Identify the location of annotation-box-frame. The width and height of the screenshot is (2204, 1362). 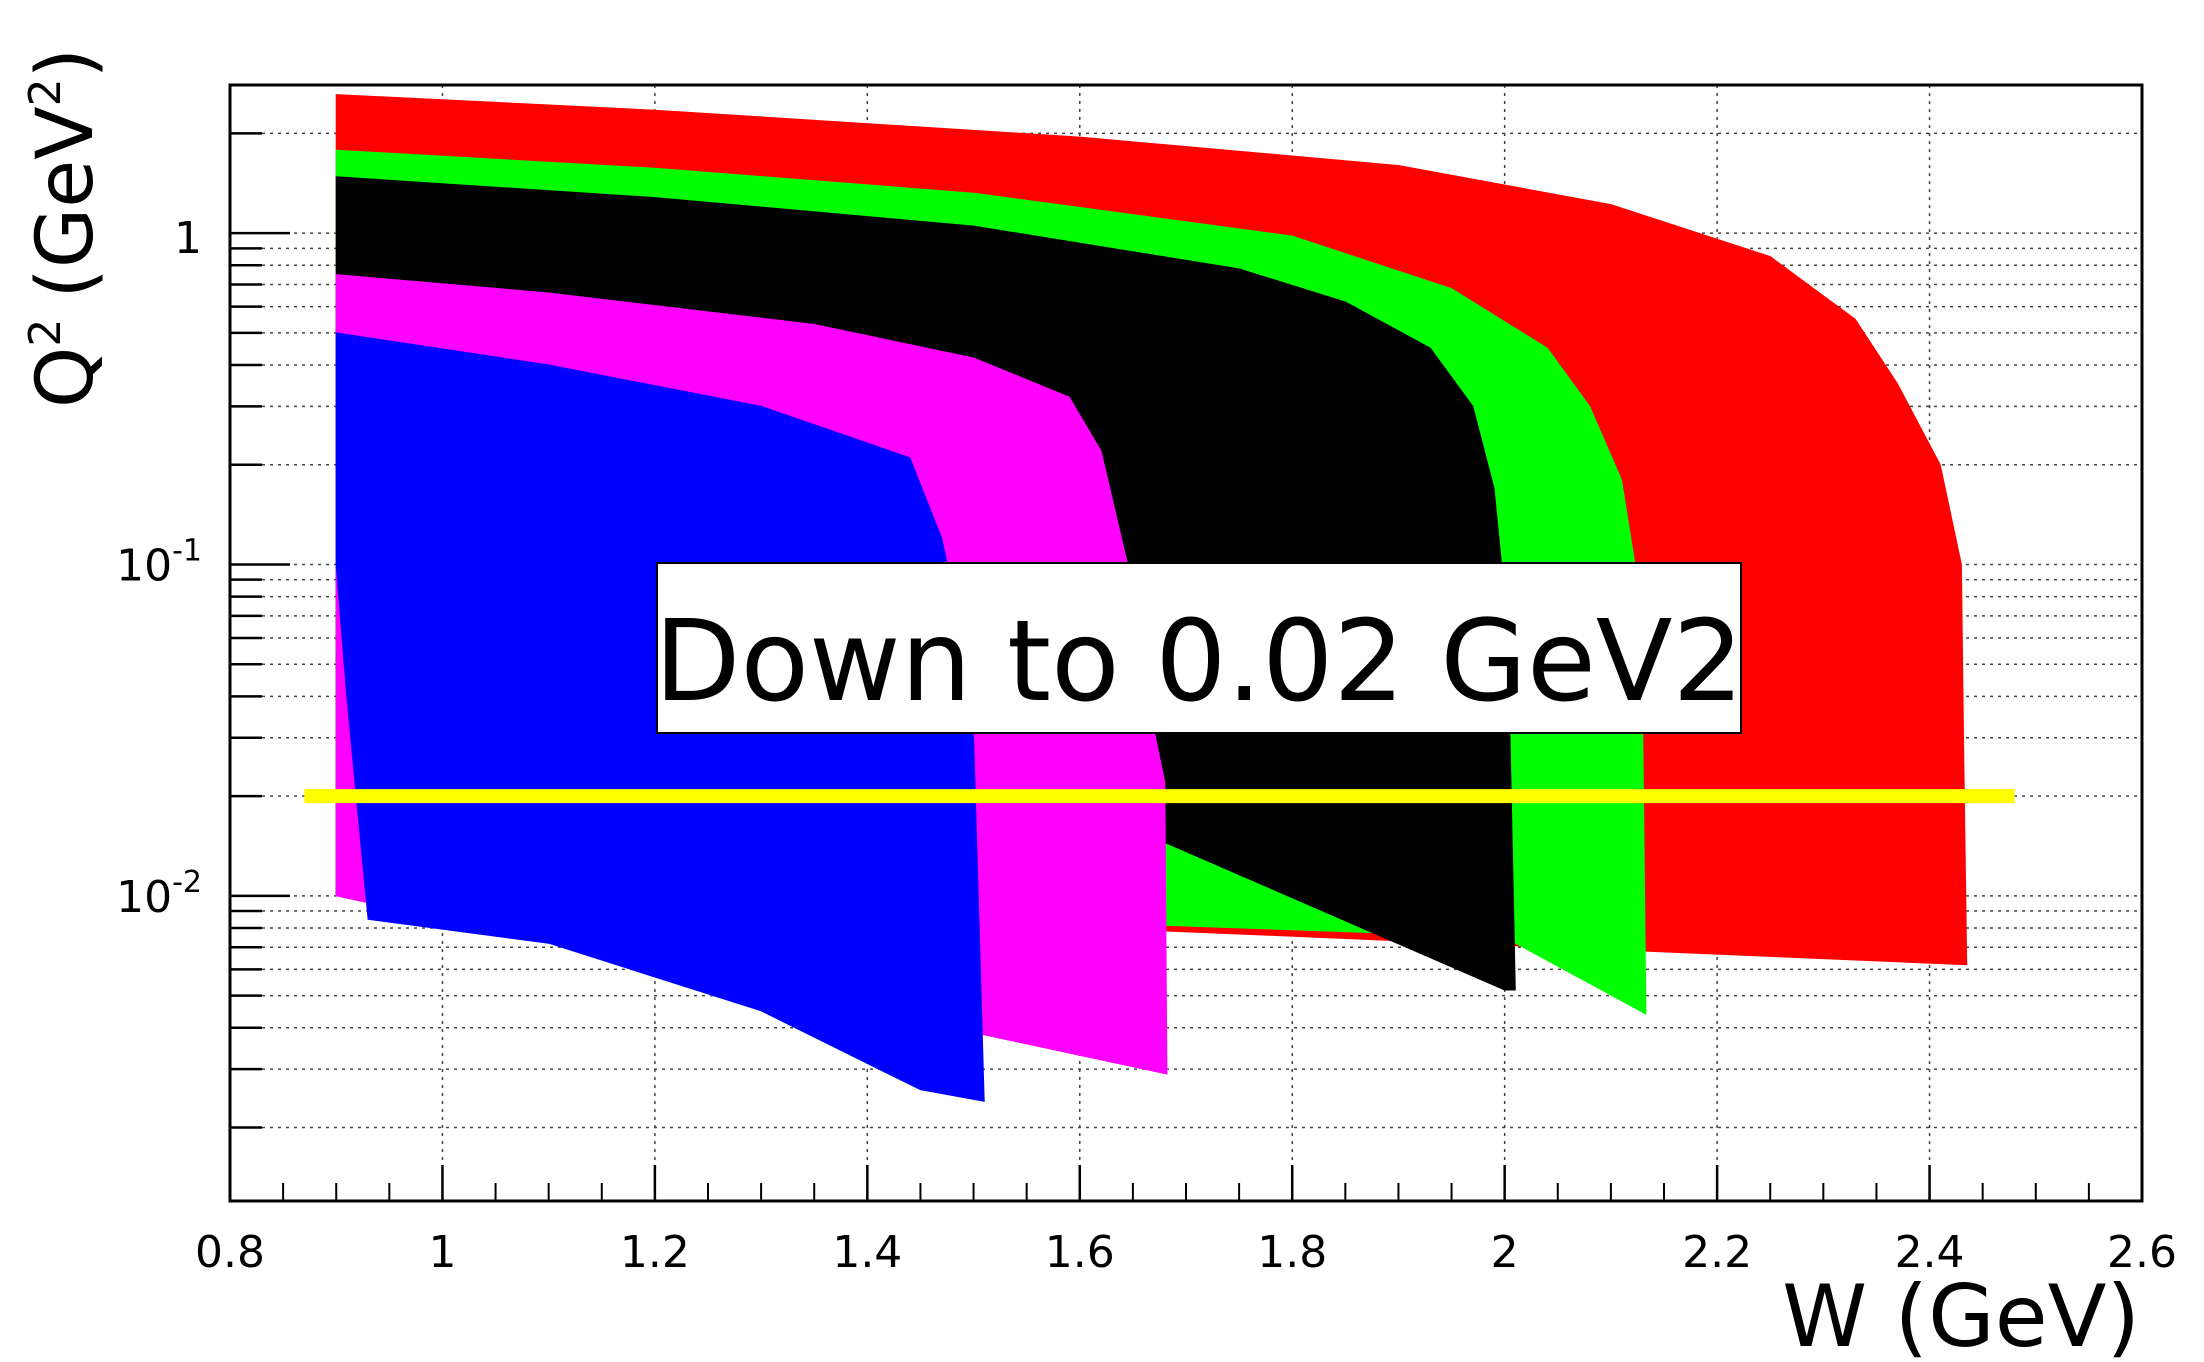
(1199, 648).